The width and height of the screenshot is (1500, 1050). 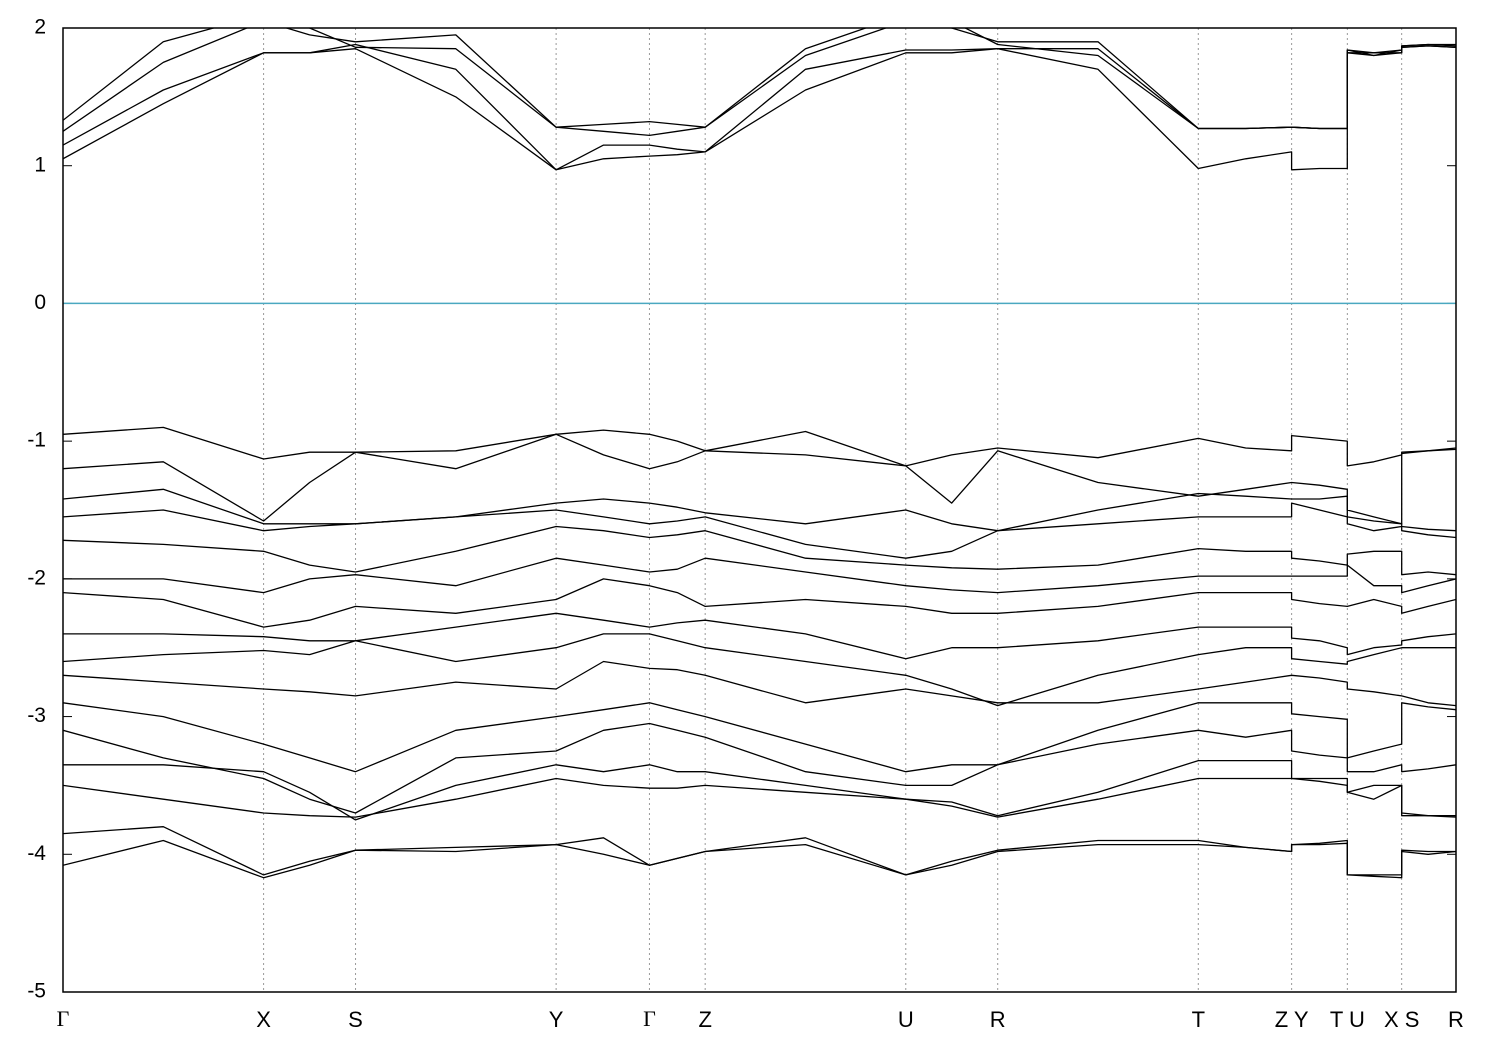 What do you see at coordinates (1292, 1019) in the screenshot?
I see `x-tick-label: Z Y` at bounding box center [1292, 1019].